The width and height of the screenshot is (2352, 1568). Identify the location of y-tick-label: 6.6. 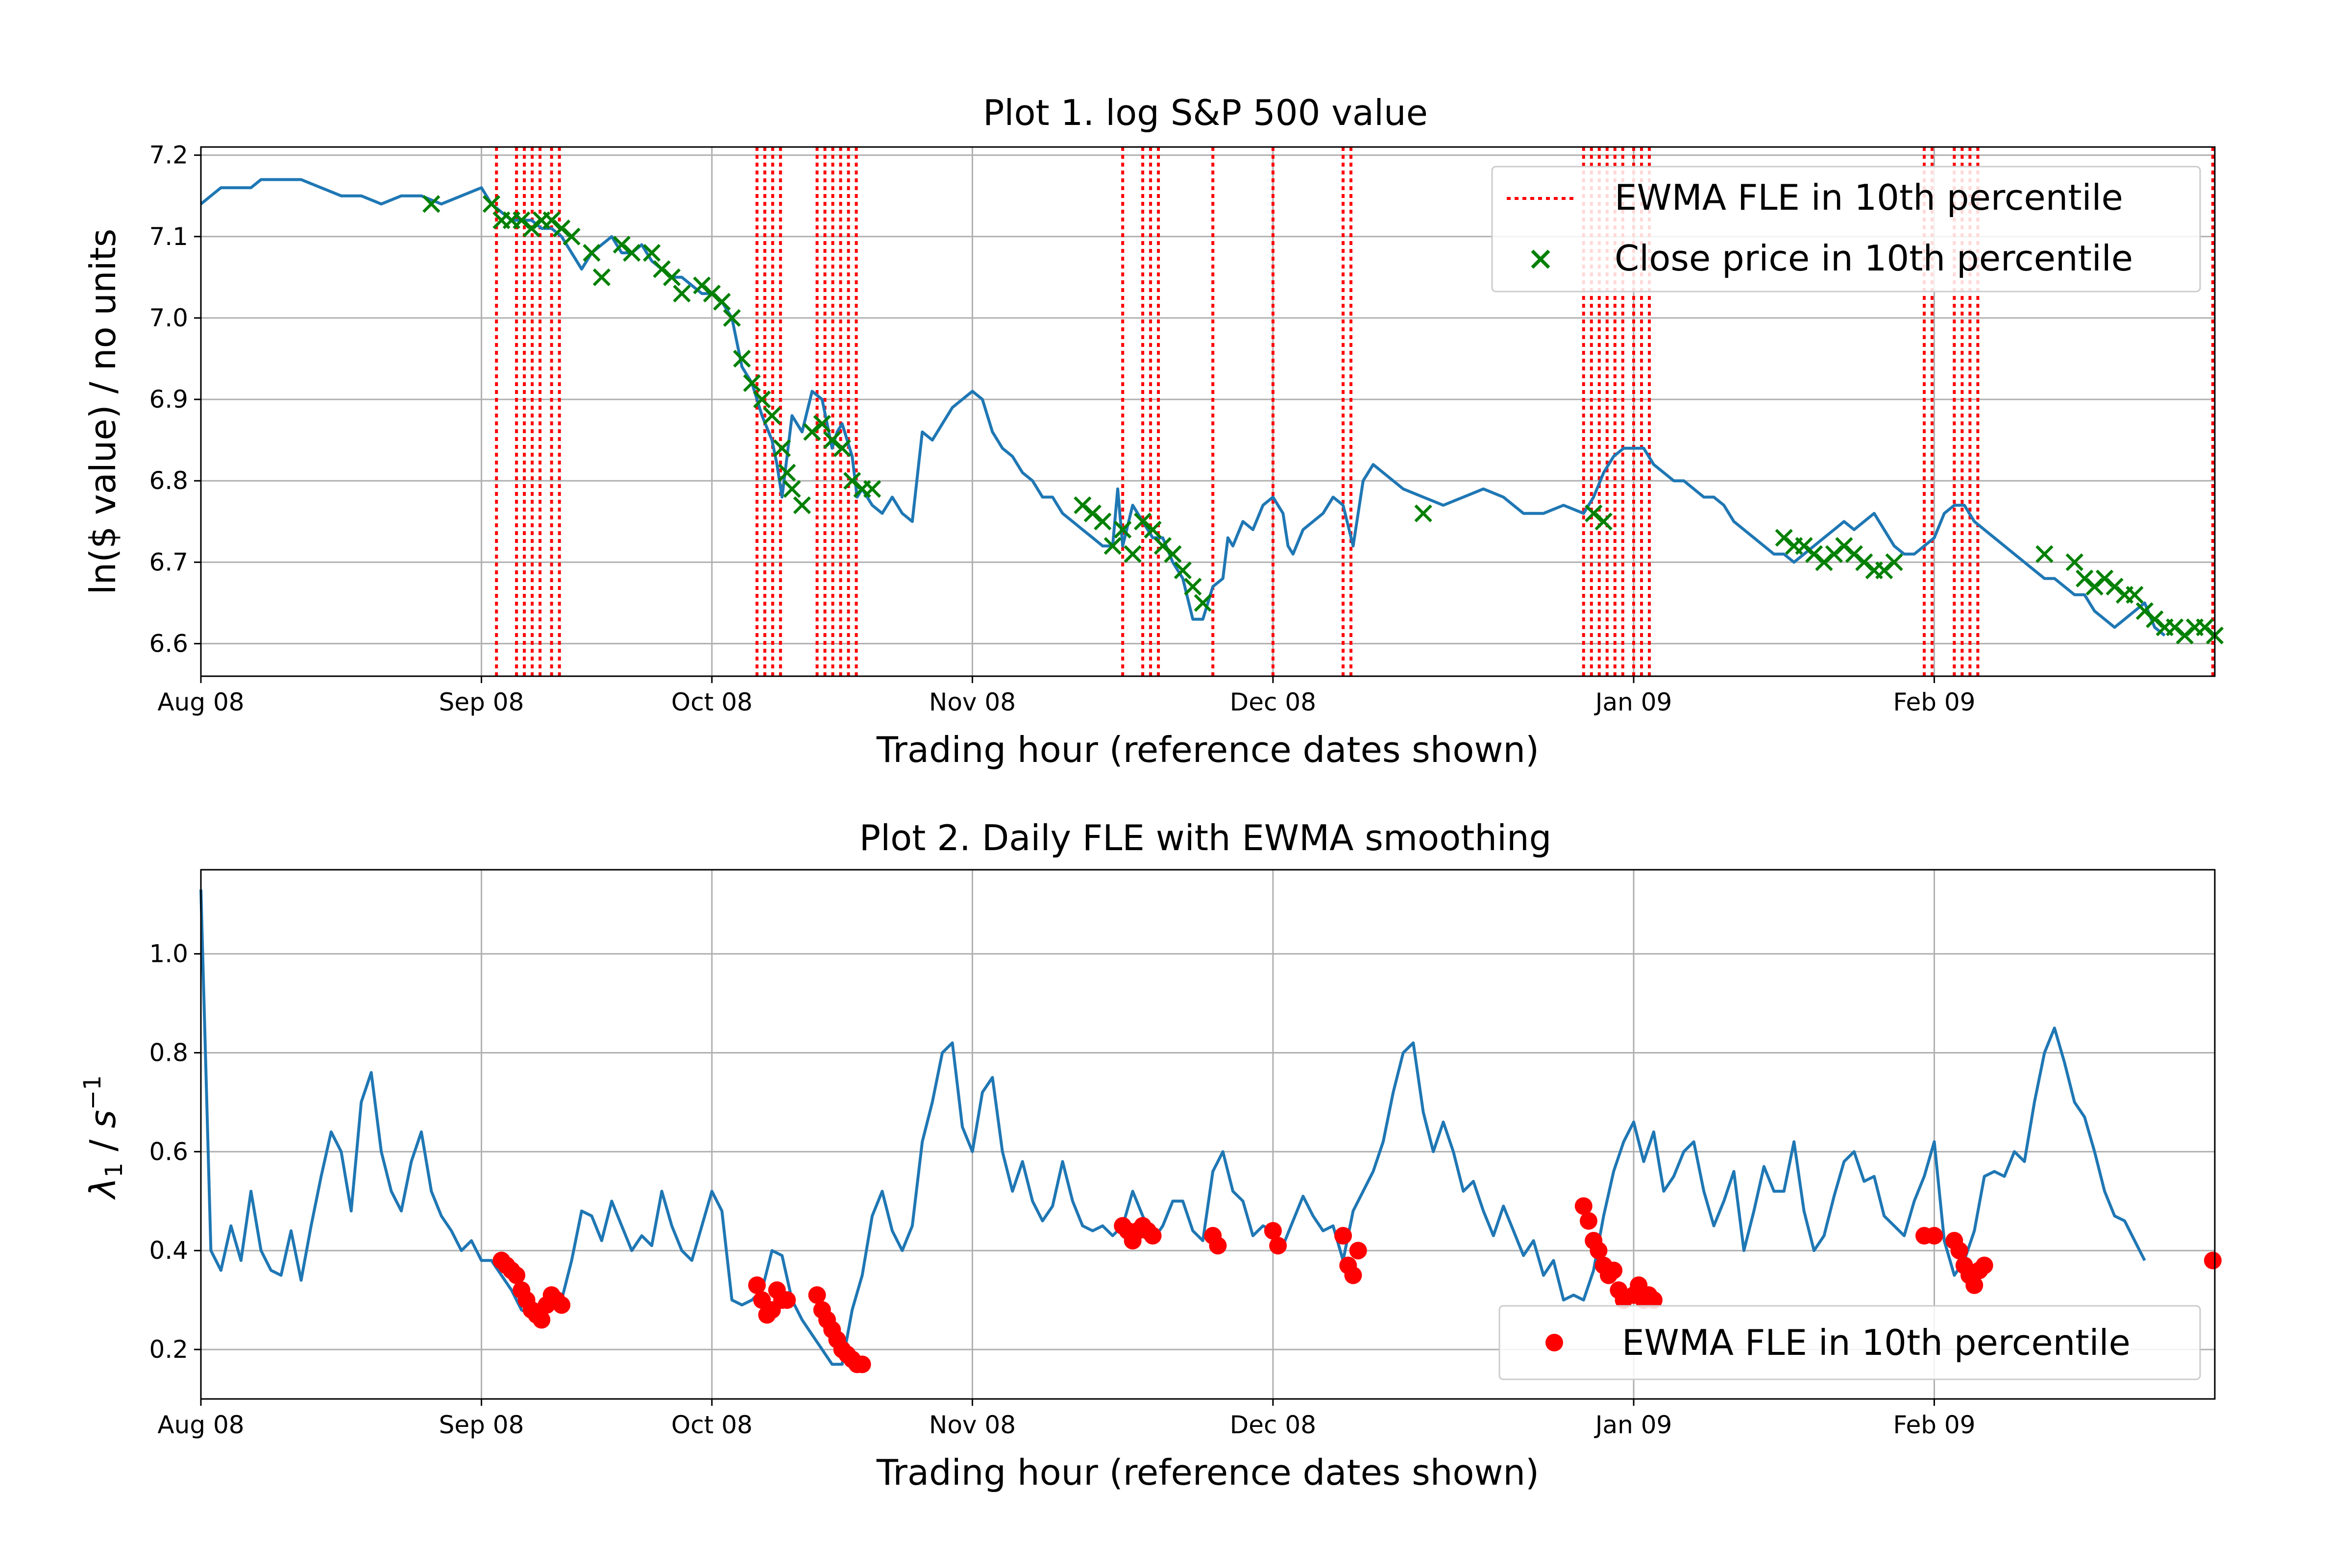
(168, 644).